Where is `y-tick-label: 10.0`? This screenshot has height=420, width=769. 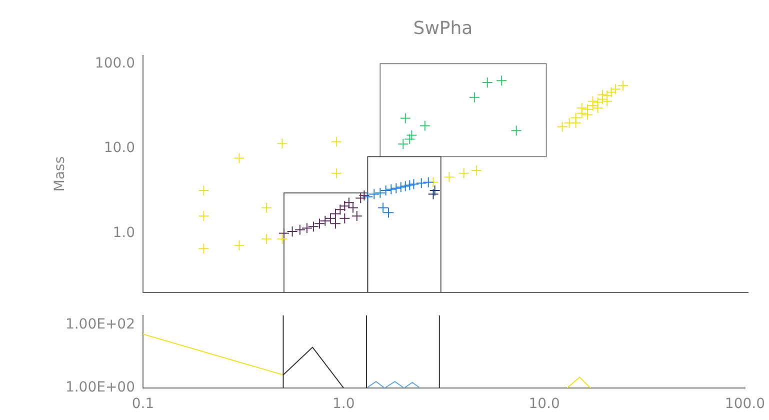
y-tick-label: 10.0 is located at coordinates (119, 148).